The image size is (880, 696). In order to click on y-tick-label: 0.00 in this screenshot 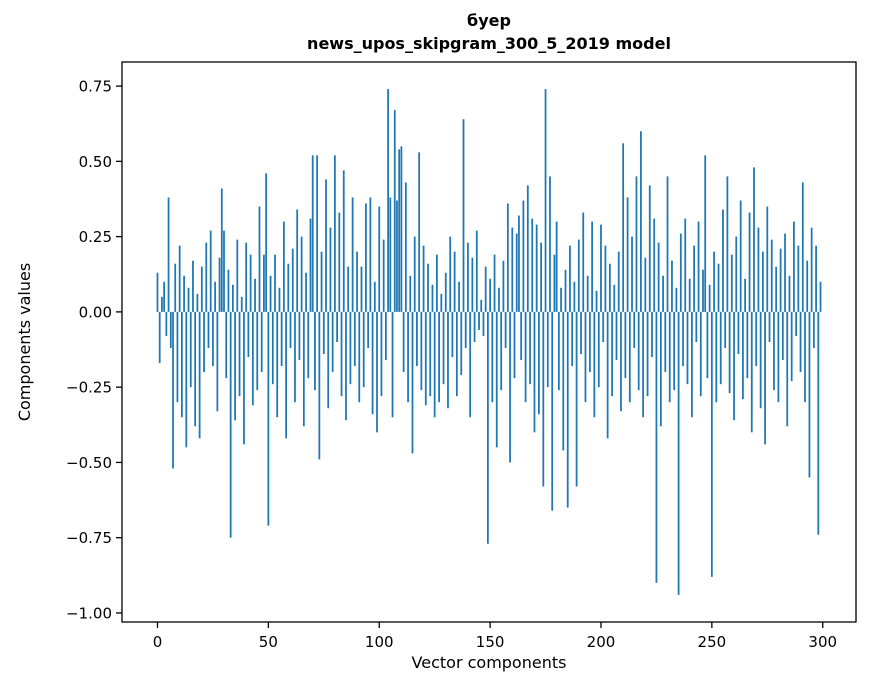, I will do `click(95, 312)`.